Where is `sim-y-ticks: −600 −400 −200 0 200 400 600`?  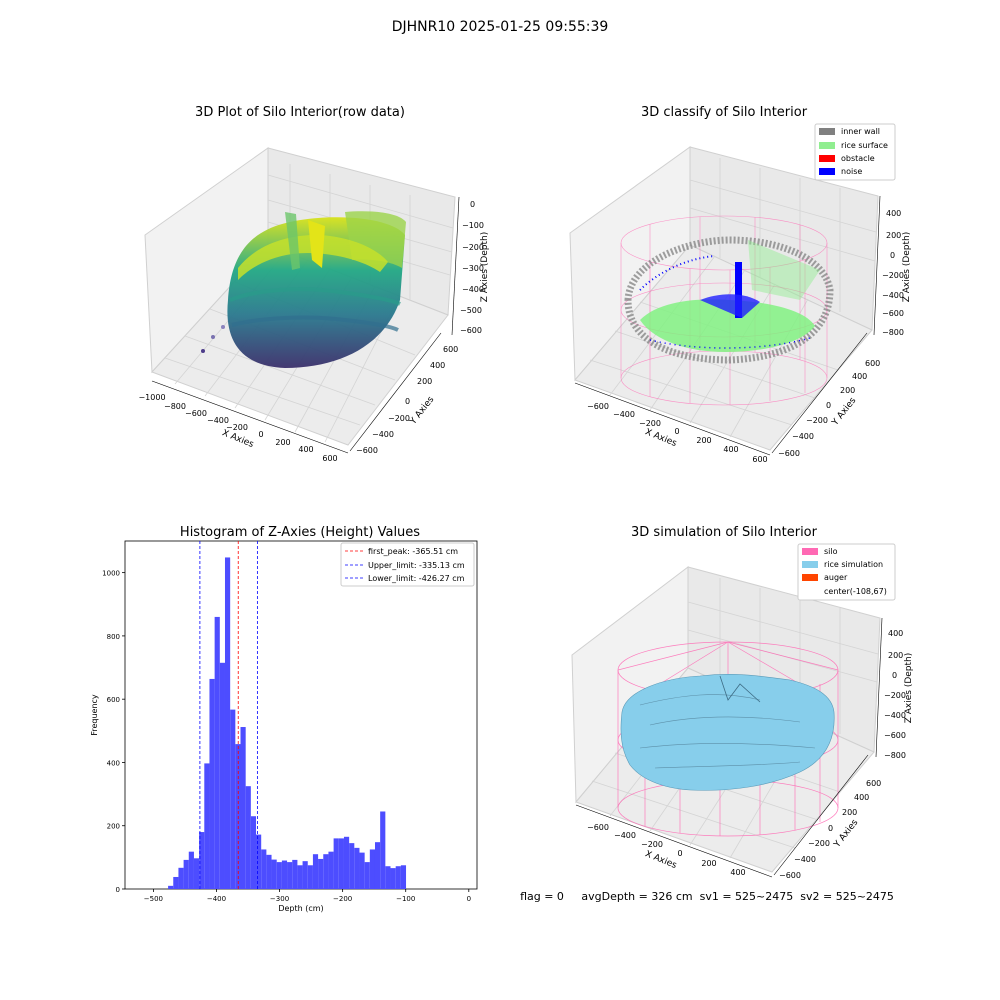
sim-y-ticks: −600 −400 −200 0 200 400 600 is located at coordinates (830, 829).